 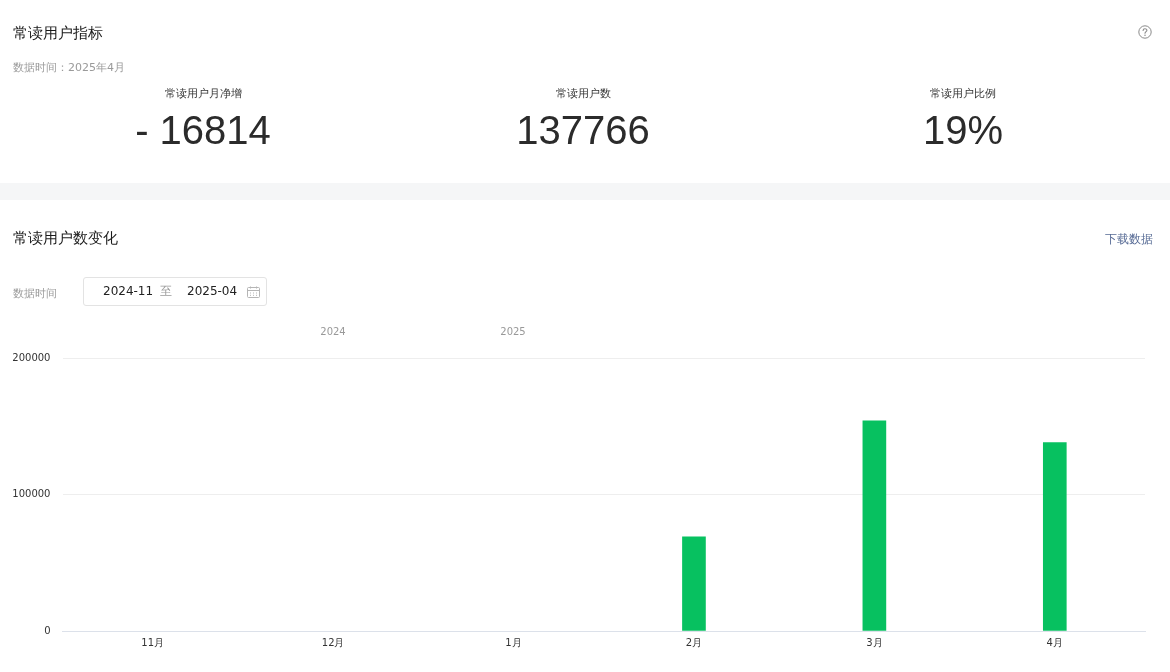 I want to click on y-tick-label: 100000, so click(x=31, y=494).